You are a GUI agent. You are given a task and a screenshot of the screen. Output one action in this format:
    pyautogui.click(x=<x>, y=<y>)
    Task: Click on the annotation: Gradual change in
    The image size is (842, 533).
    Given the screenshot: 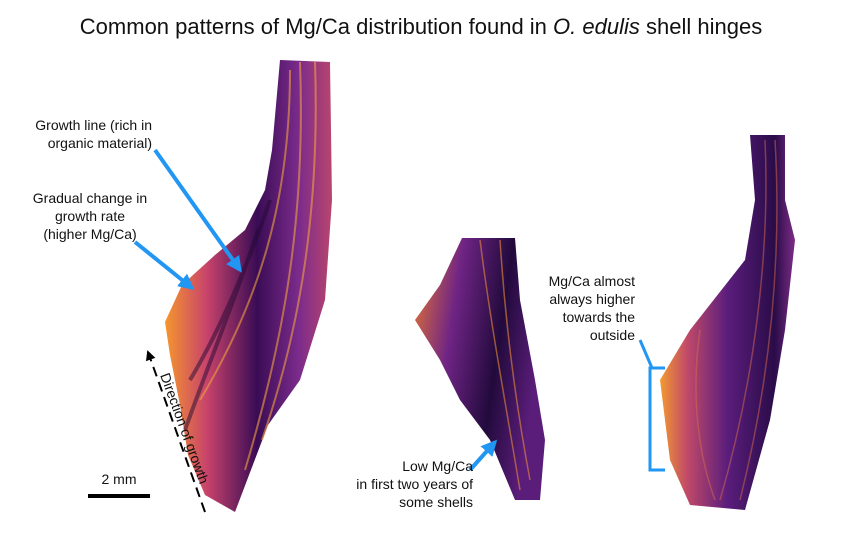 What is the action you would take?
    pyautogui.click(x=90, y=198)
    